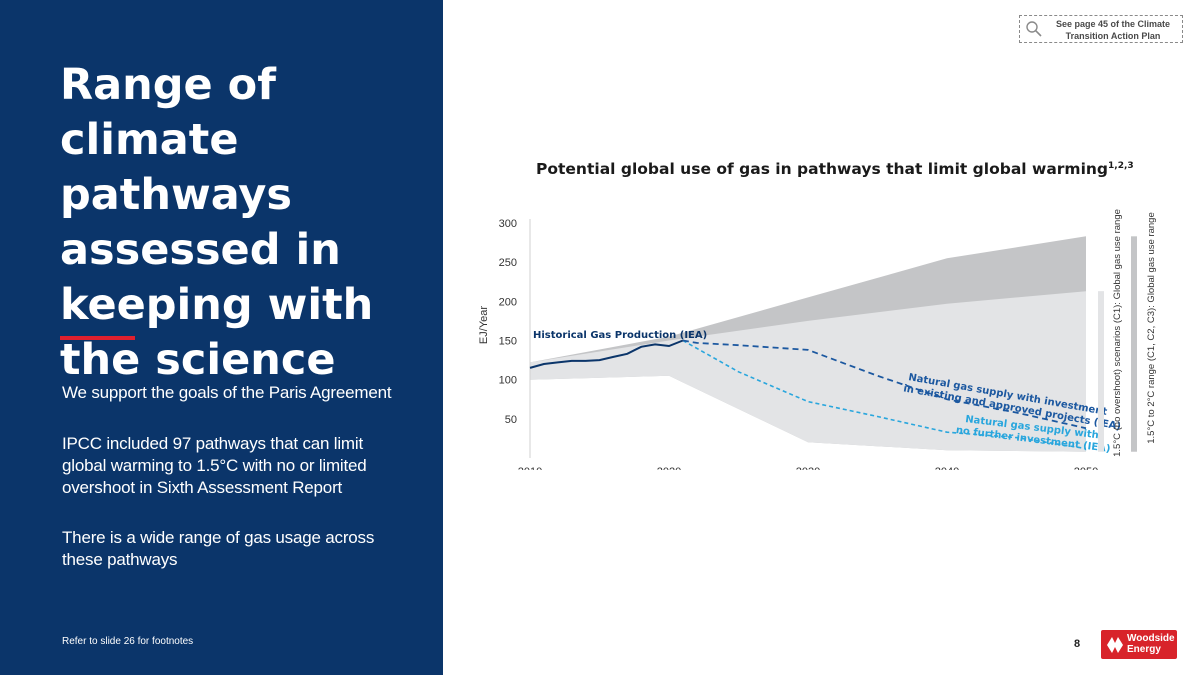 Image resolution: width=1200 pixels, height=675 pixels. Describe the element at coordinates (1151, 638) in the screenshot. I see `logo-text-woodside: Woodside` at that location.